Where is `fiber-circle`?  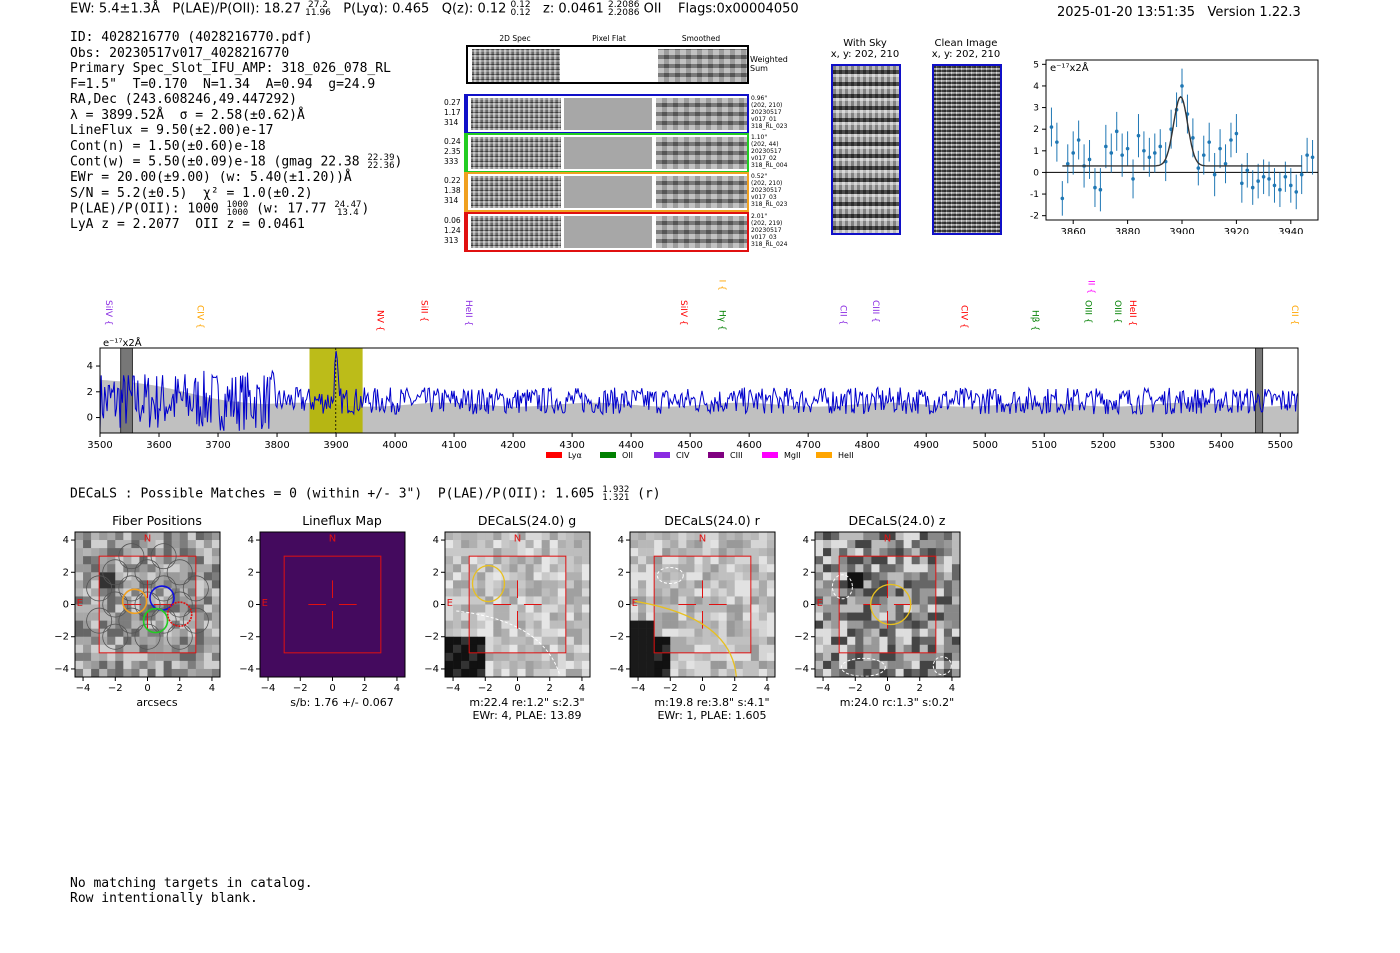 fiber-circle is located at coordinates (147, 572).